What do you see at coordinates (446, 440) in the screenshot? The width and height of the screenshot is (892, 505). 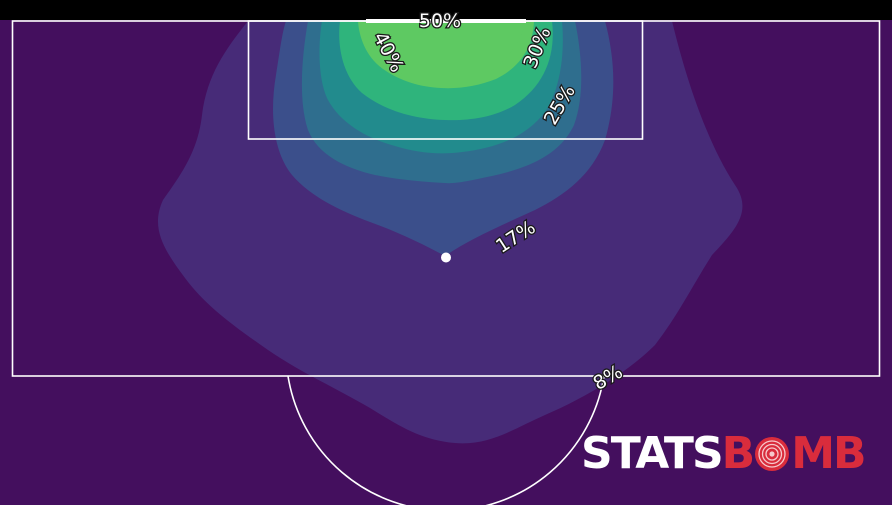 I see `penalty-arc` at bounding box center [446, 440].